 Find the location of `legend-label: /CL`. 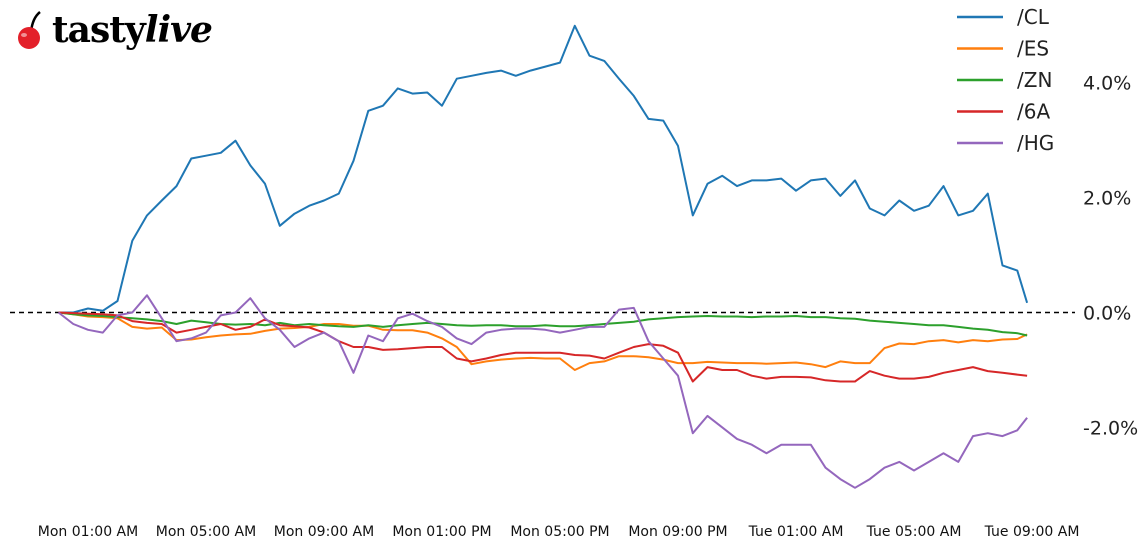

legend-label: /CL is located at coordinates (1033, 17).